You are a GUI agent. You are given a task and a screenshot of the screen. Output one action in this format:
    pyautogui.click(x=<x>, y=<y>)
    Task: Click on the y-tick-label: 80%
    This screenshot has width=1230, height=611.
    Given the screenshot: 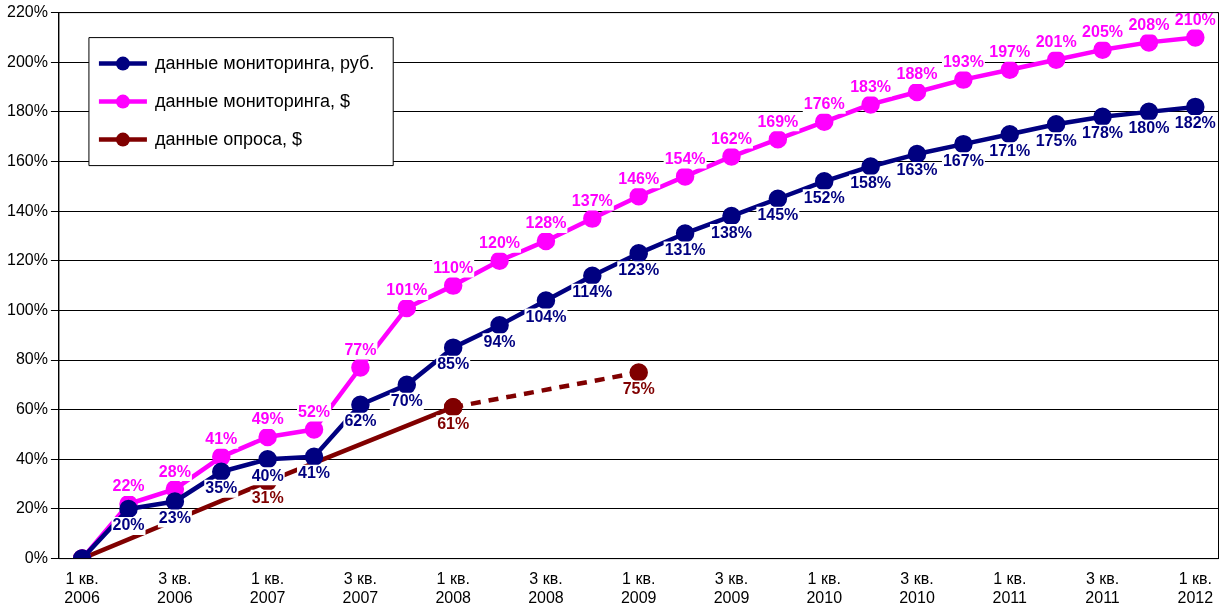 What is the action you would take?
    pyautogui.click(x=31, y=359)
    